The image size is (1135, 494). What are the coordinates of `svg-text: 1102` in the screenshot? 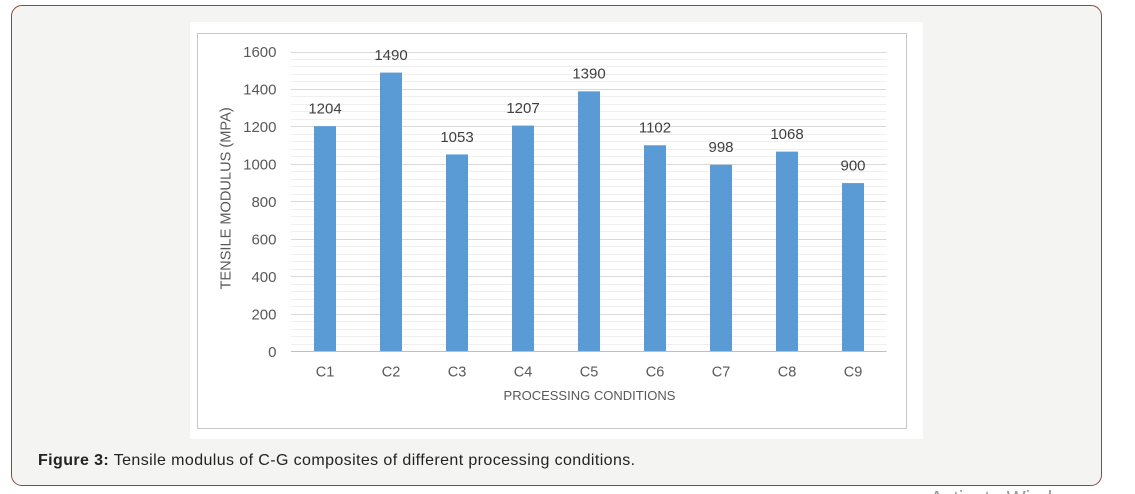 It's located at (655, 128).